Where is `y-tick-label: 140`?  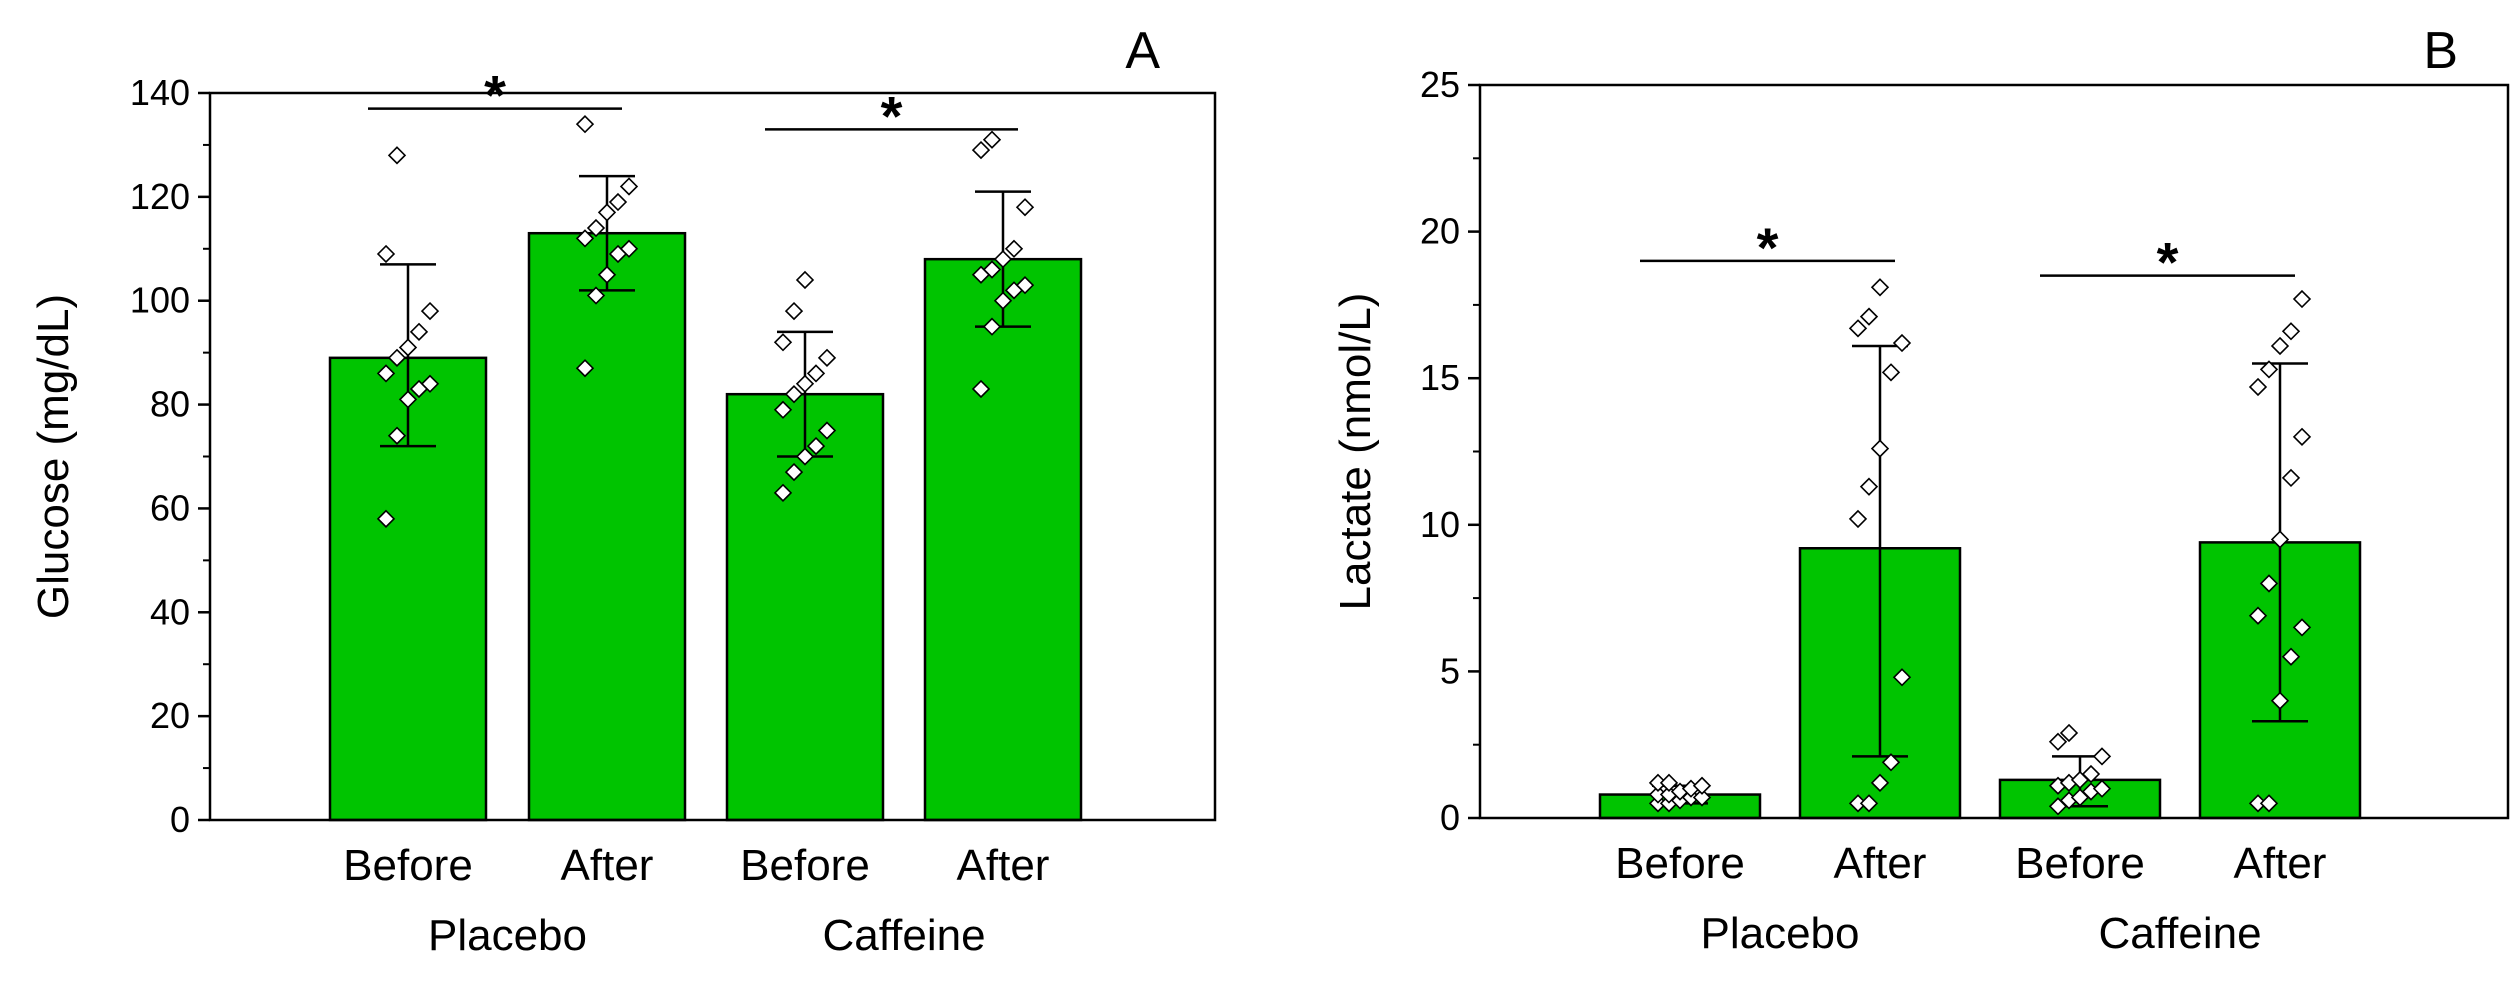
y-tick-label: 140 is located at coordinates (160, 92).